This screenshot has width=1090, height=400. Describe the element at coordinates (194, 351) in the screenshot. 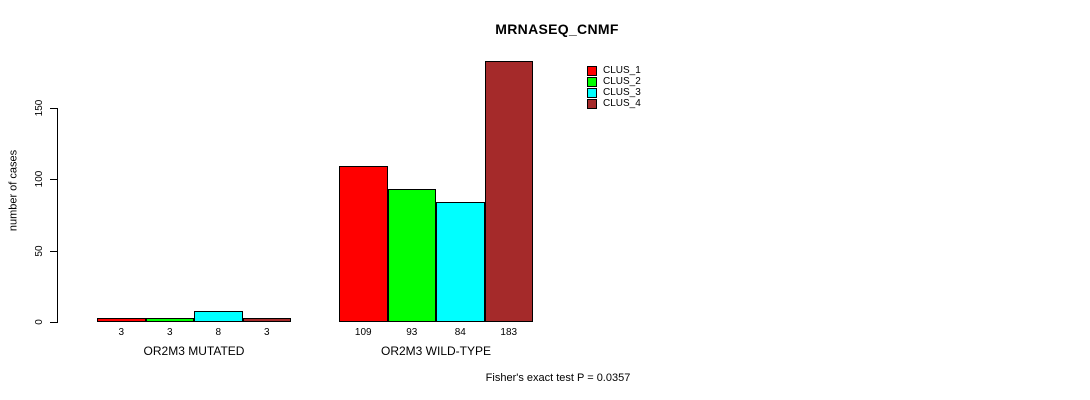

I see `x-category-label: OR2M3 MUTATED` at that location.